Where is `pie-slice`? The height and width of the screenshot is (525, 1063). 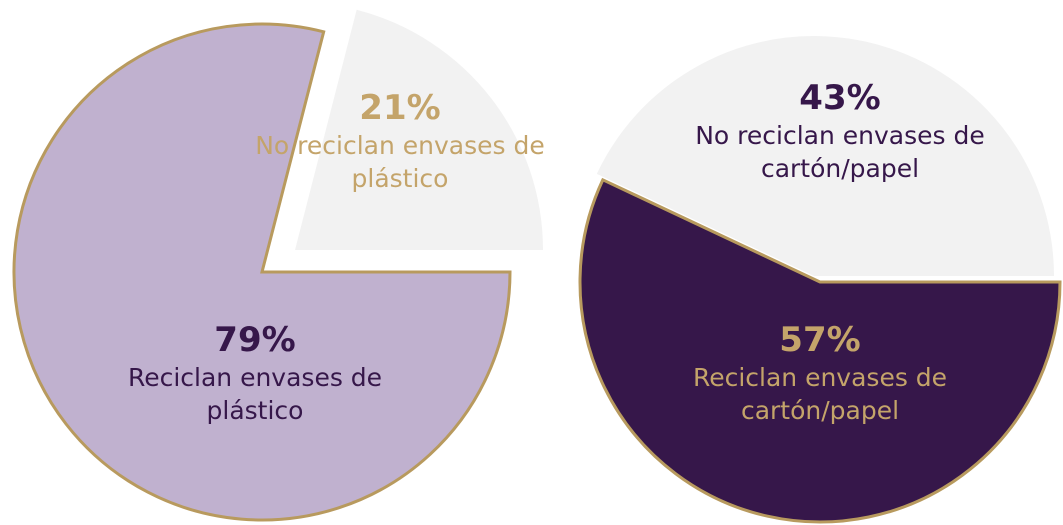
pie-slice is located at coordinates (419, 129).